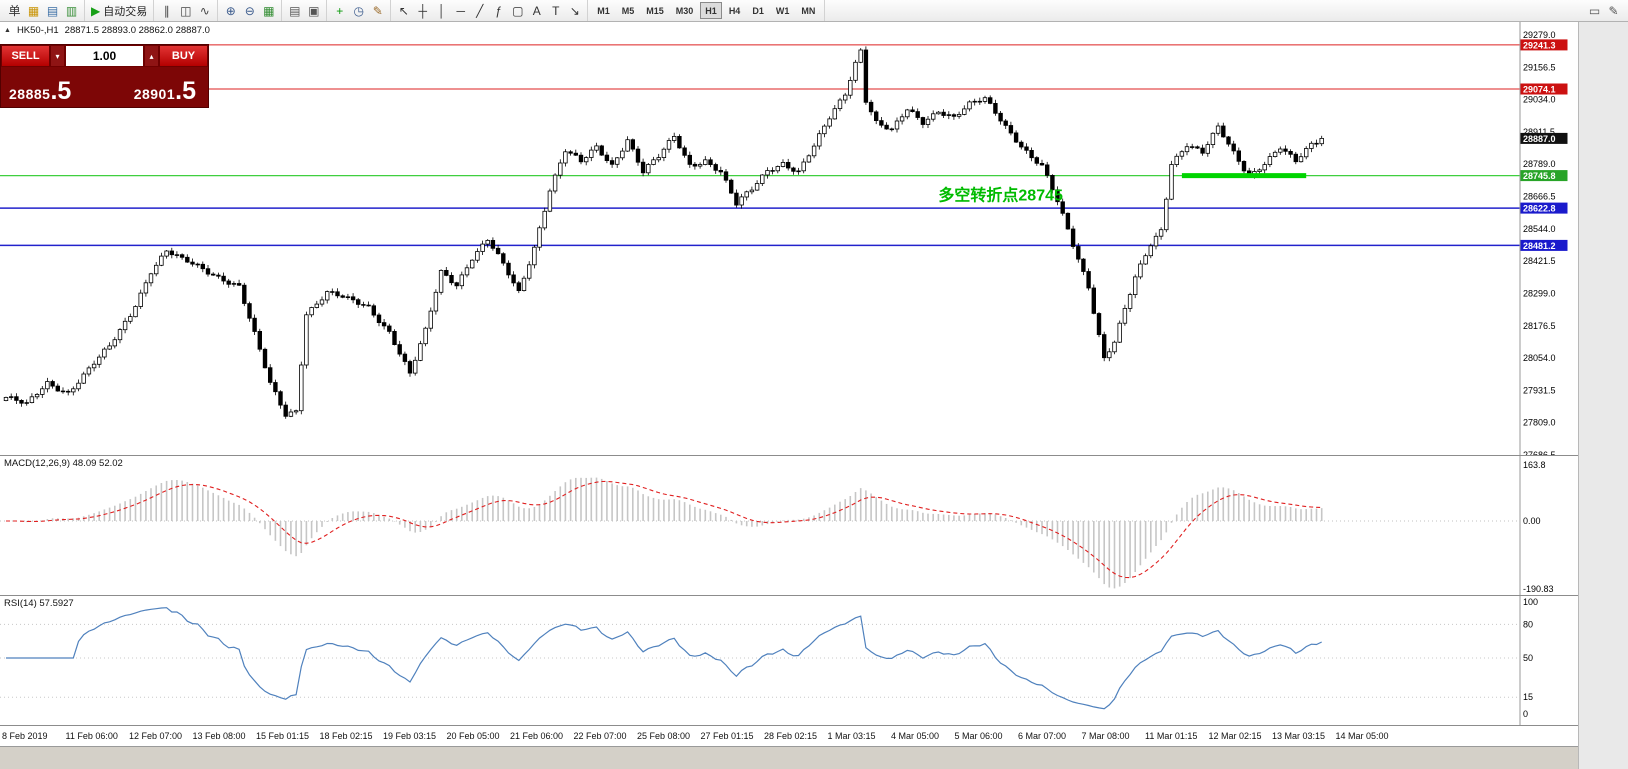 This screenshot has height=769, width=1628. Describe the element at coordinates (441, 10) in the screenshot. I see `vertical-line-tool-button: │` at that location.